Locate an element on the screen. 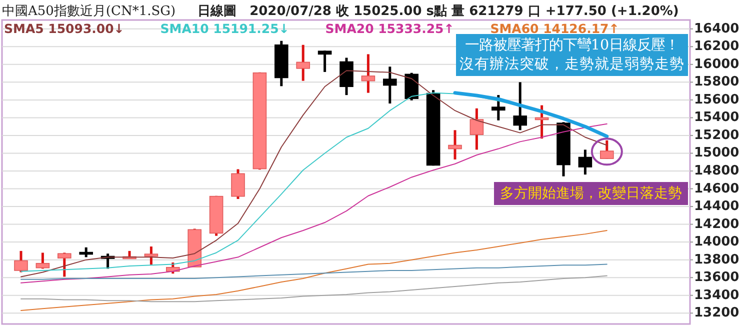 This screenshot has width=740, height=326. y-tick-label: 13400 is located at coordinates (717, 295).